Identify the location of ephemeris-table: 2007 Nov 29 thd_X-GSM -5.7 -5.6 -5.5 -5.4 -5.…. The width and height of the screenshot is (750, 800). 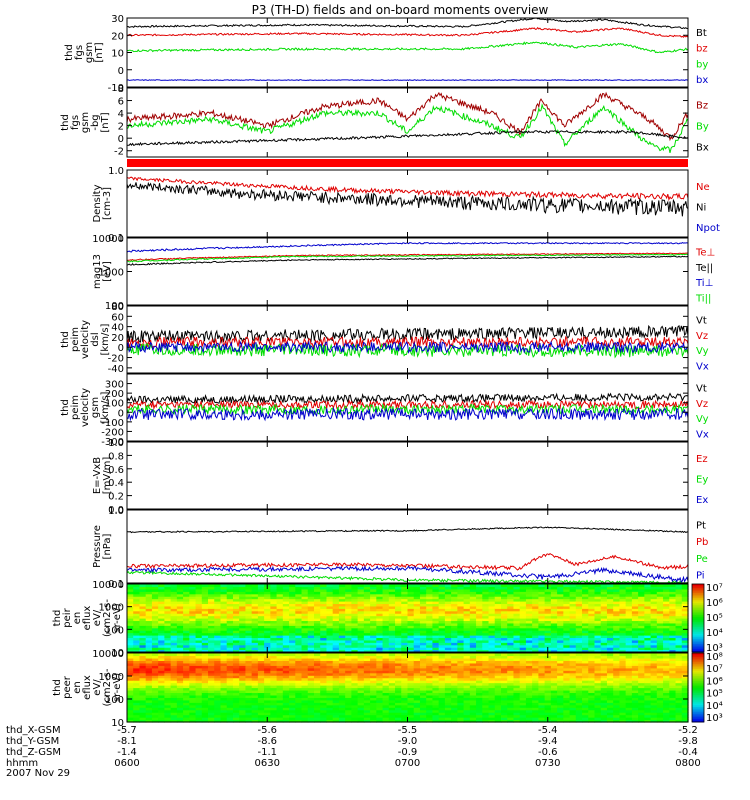
(353, 752).